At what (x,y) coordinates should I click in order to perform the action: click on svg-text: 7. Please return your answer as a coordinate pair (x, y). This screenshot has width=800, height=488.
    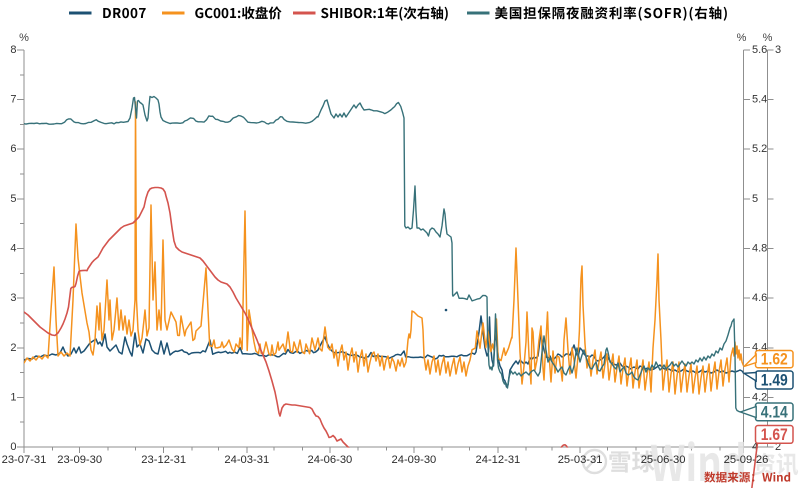
    Looking at the image, I should click on (13, 100).